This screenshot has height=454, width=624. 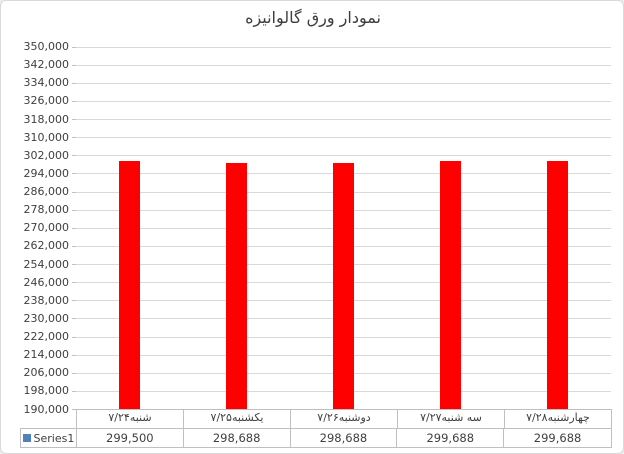 I want to click on y-axis-tick-label: 286,000, so click(x=46, y=191).